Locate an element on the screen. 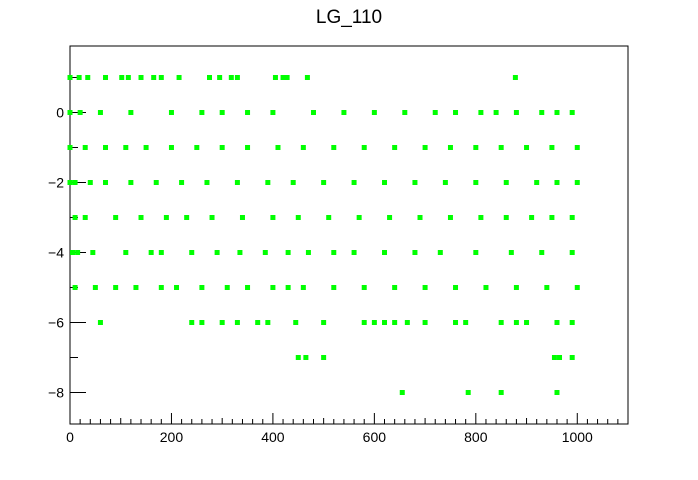 The width and height of the screenshot is (698, 480). y-tick-label: −6 is located at coordinates (56, 323).